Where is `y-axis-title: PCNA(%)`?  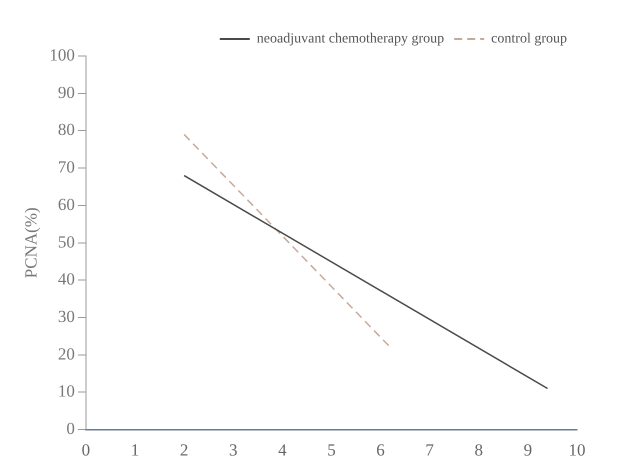 y-axis-title: PCNA(%) is located at coordinates (31, 242).